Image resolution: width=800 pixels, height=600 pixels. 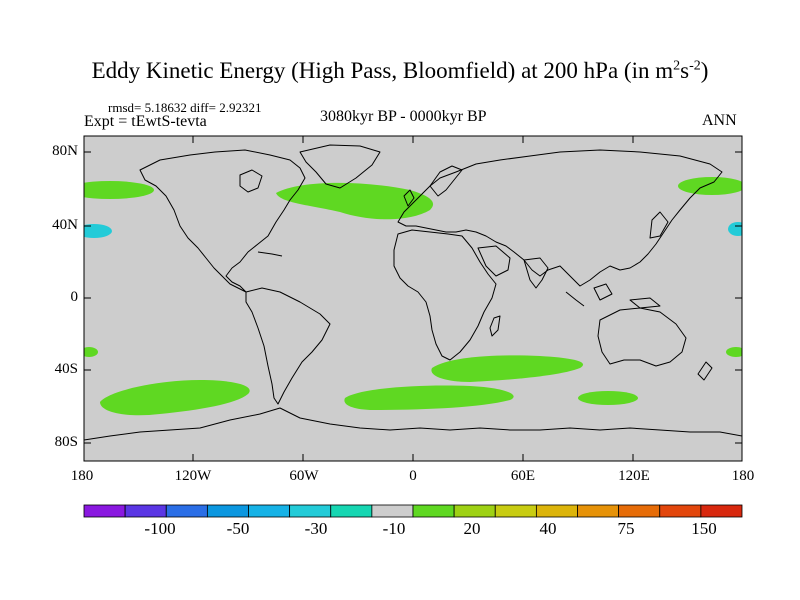 What do you see at coordinates (704, 528) in the screenshot?
I see `colorbar-label: 150` at bounding box center [704, 528].